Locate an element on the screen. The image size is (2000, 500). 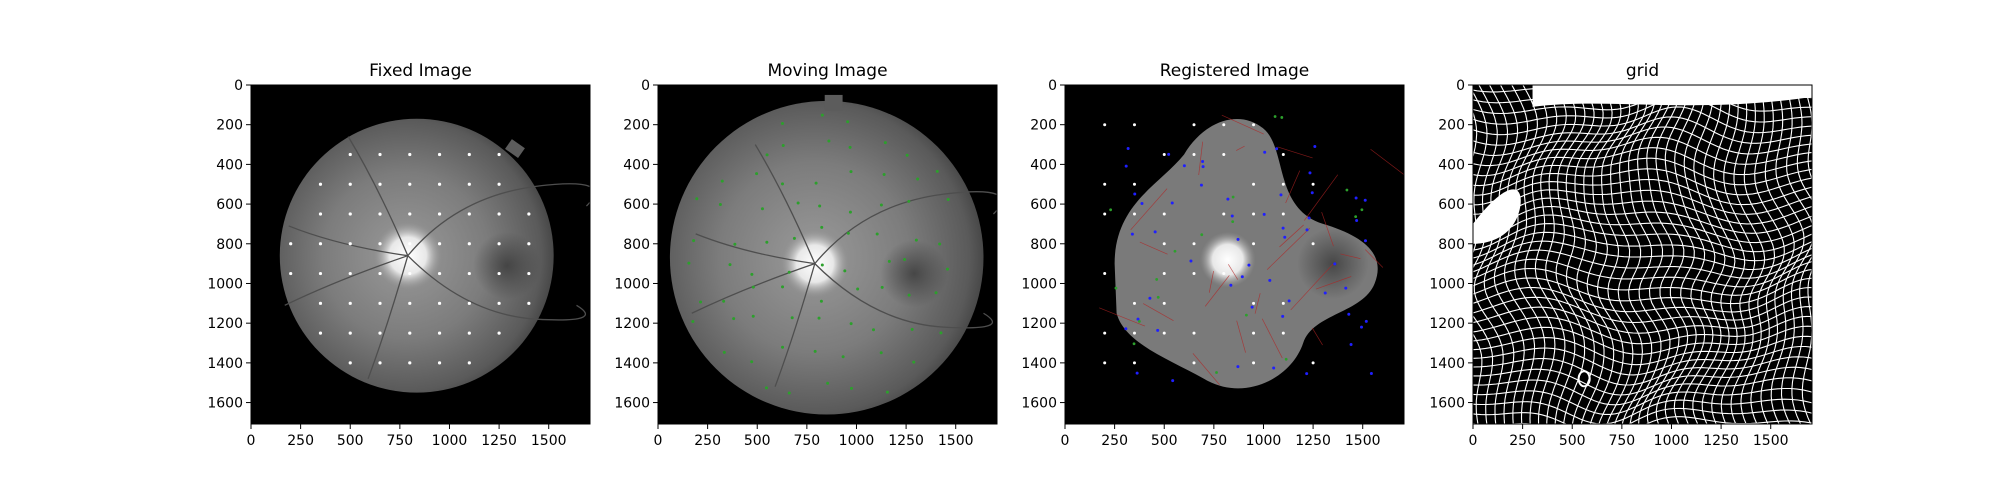
y-tick-label: 1600 is located at coordinates (225, 404).